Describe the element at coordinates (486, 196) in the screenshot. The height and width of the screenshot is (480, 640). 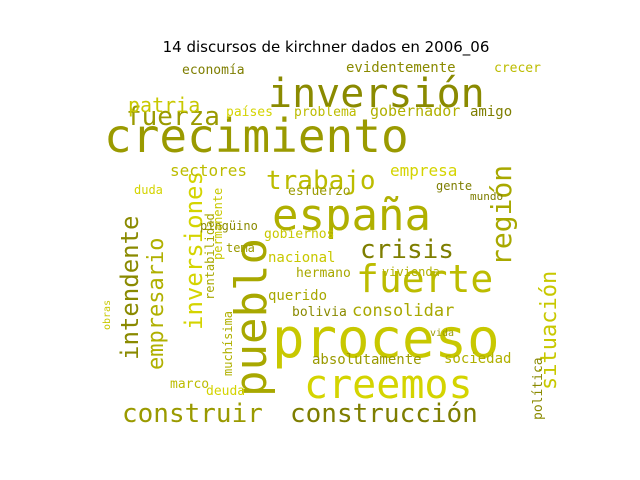
I see `word-47: mundo` at that location.